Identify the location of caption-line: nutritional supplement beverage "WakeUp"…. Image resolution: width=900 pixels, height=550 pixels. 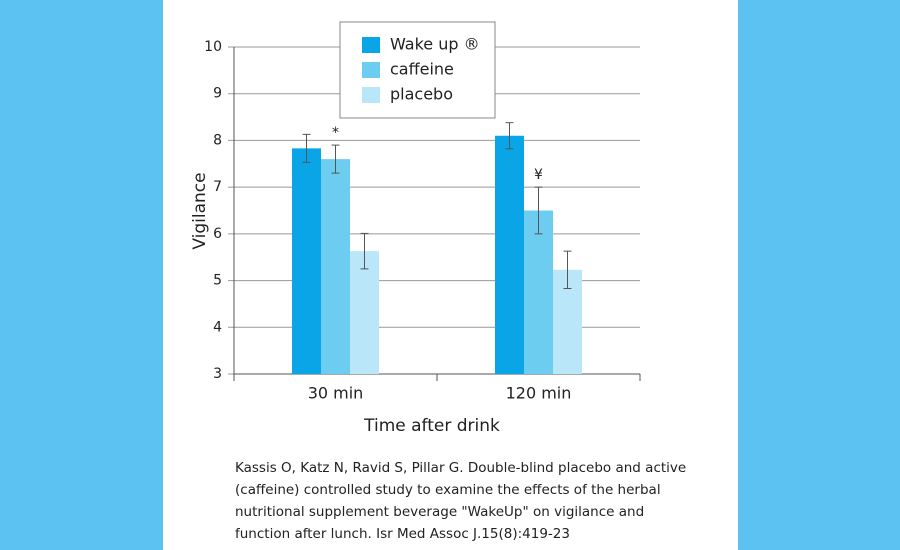
(439, 512).